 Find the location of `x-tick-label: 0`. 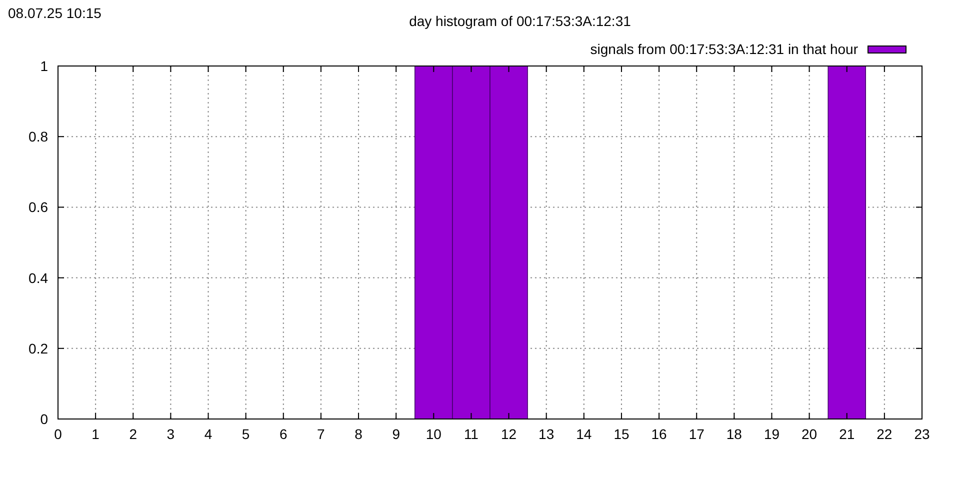

x-tick-label: 0 is located at coordinates (58, 434).